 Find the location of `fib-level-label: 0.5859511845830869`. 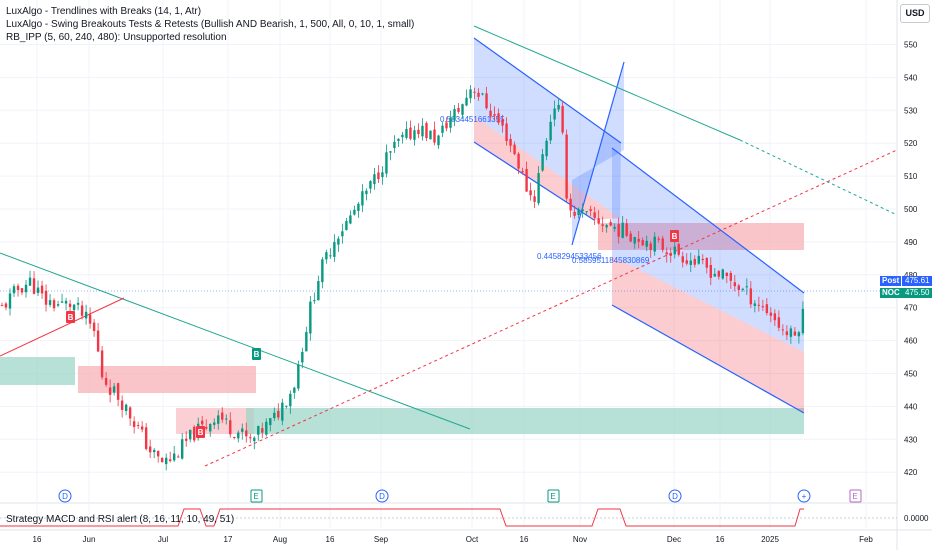

fib-level-label: 0.5859511845830869 is located at coordinates (611, 260).